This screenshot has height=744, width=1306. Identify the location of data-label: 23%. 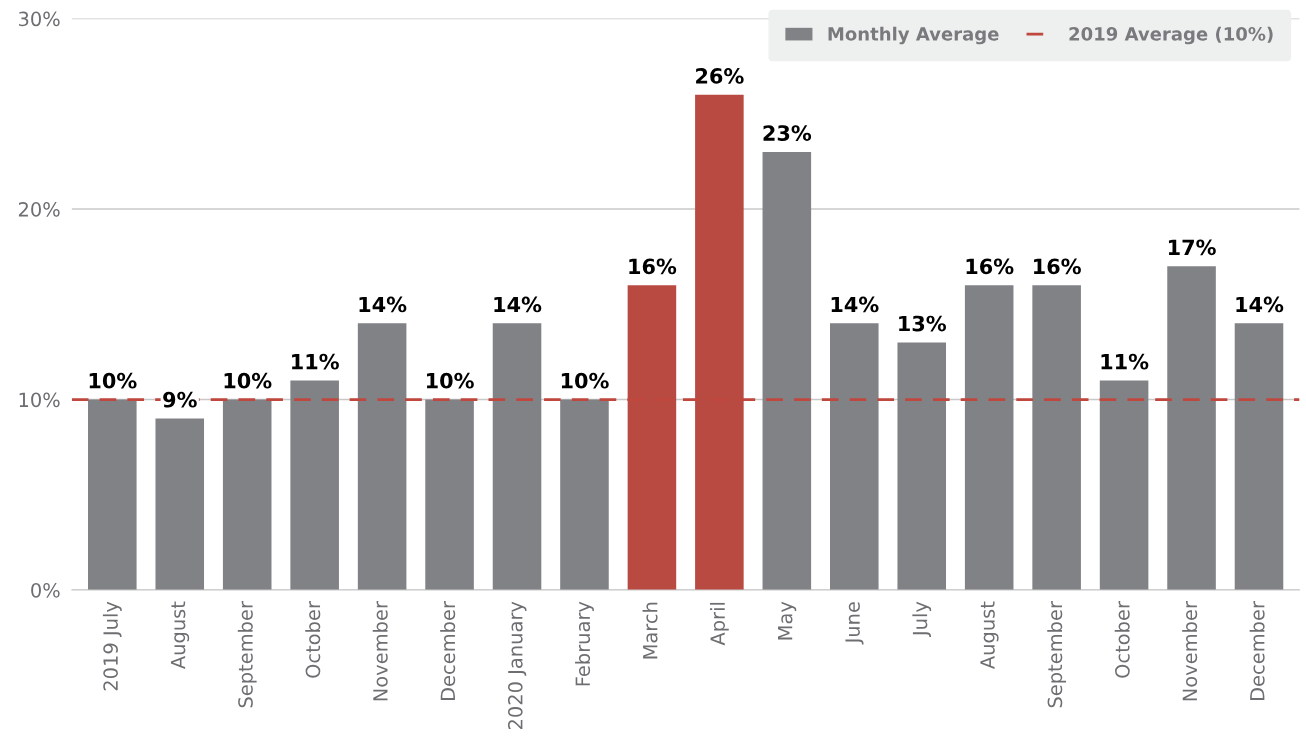
(787, 133).